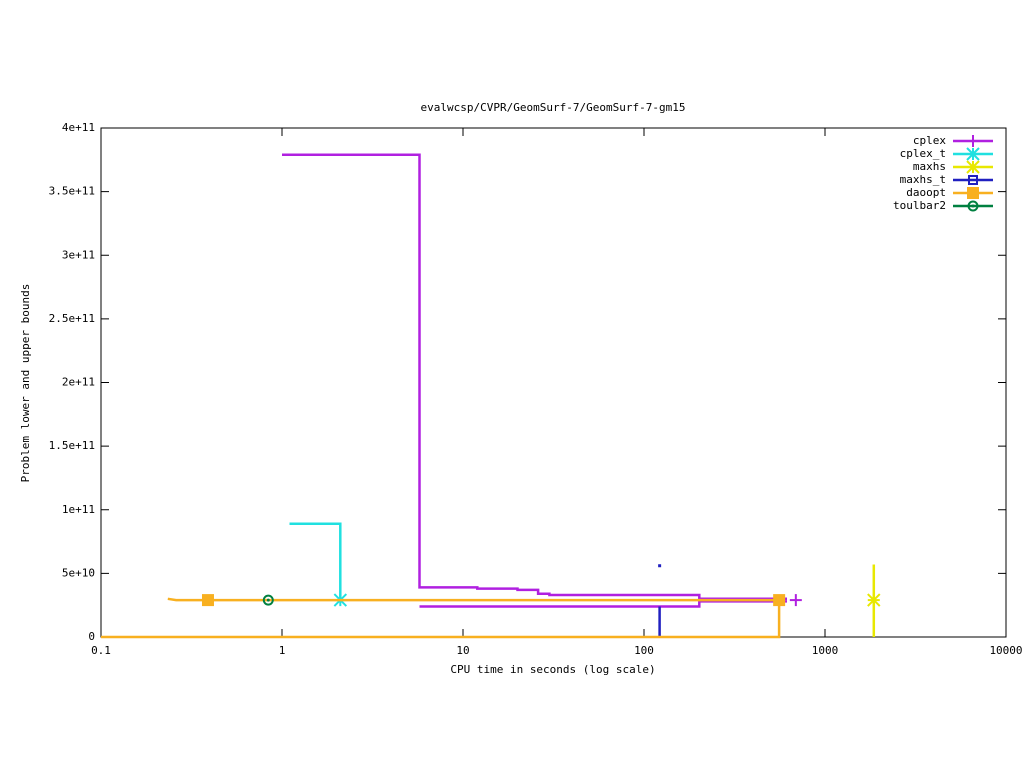  I want to click on y-tick-label: 2.5e+11, so click(72, 318).